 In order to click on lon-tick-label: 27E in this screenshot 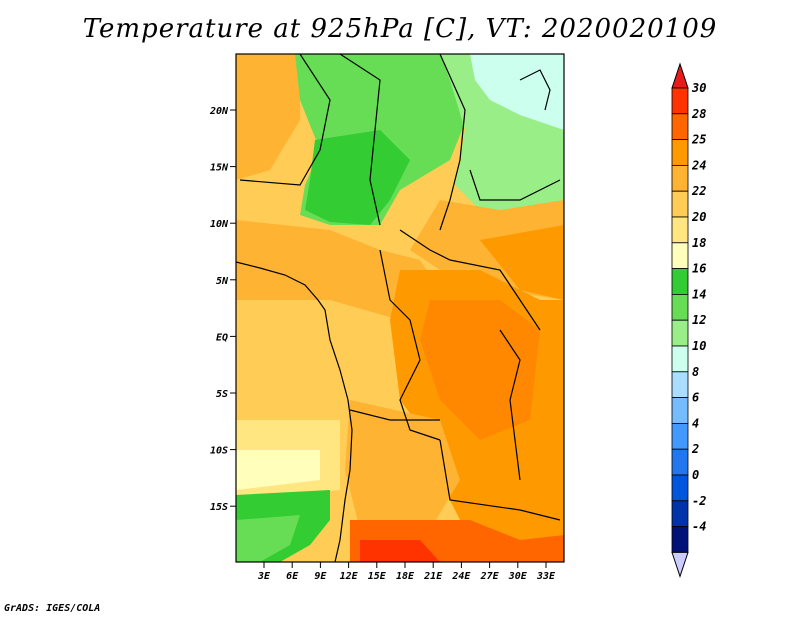, I will do `click(490, 576)`.